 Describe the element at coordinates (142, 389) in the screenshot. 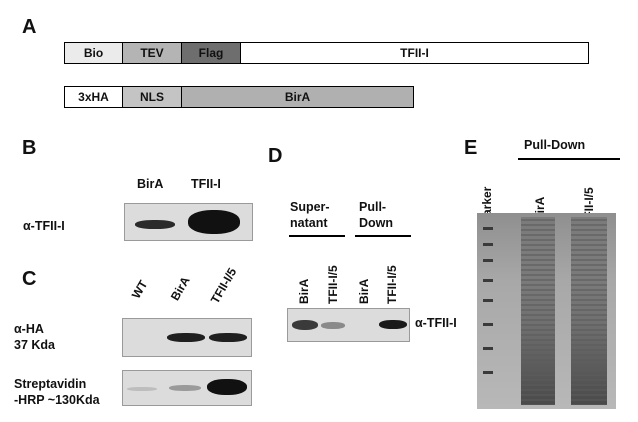

I see `band-strep-wt` at that location.